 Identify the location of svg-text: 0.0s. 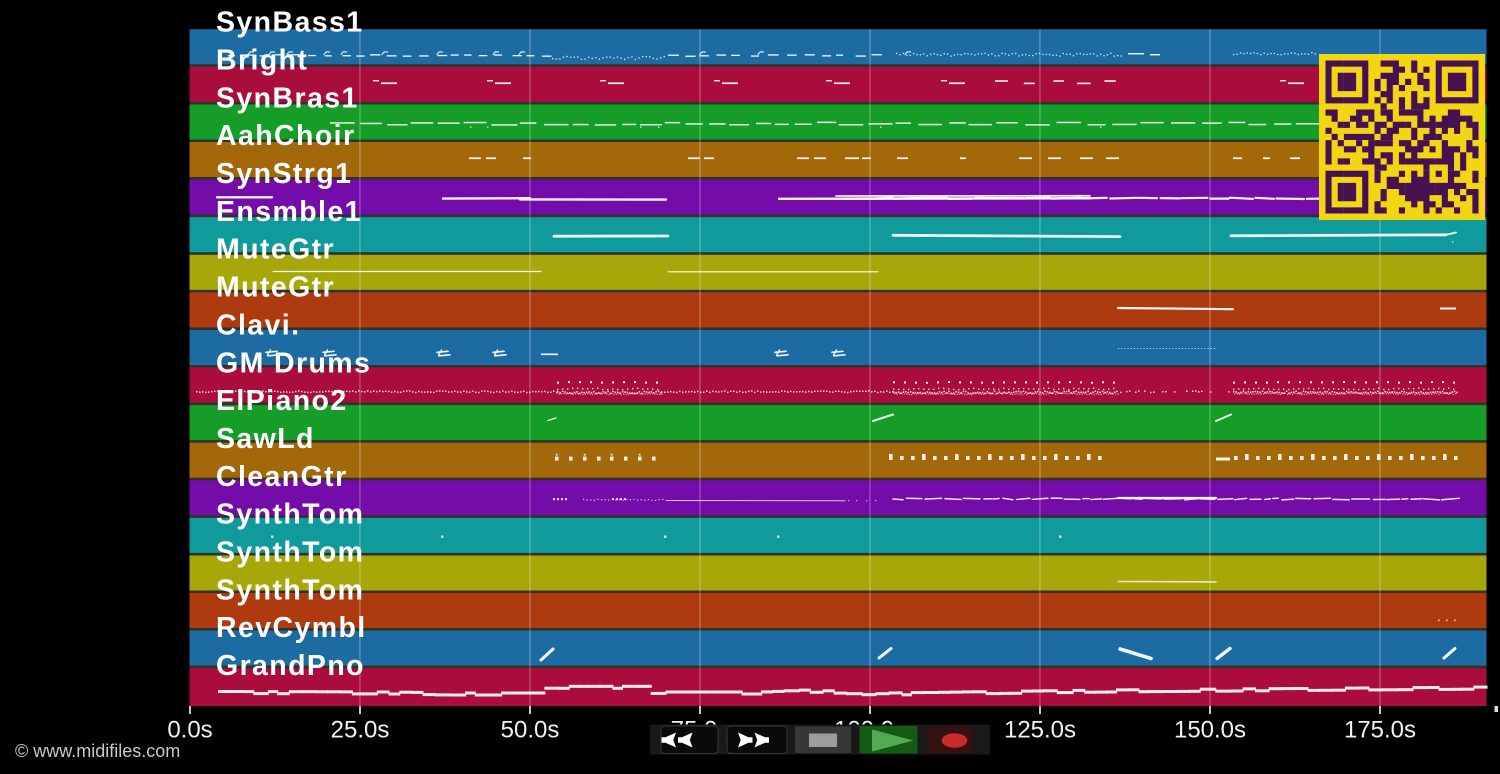
(189, 730).